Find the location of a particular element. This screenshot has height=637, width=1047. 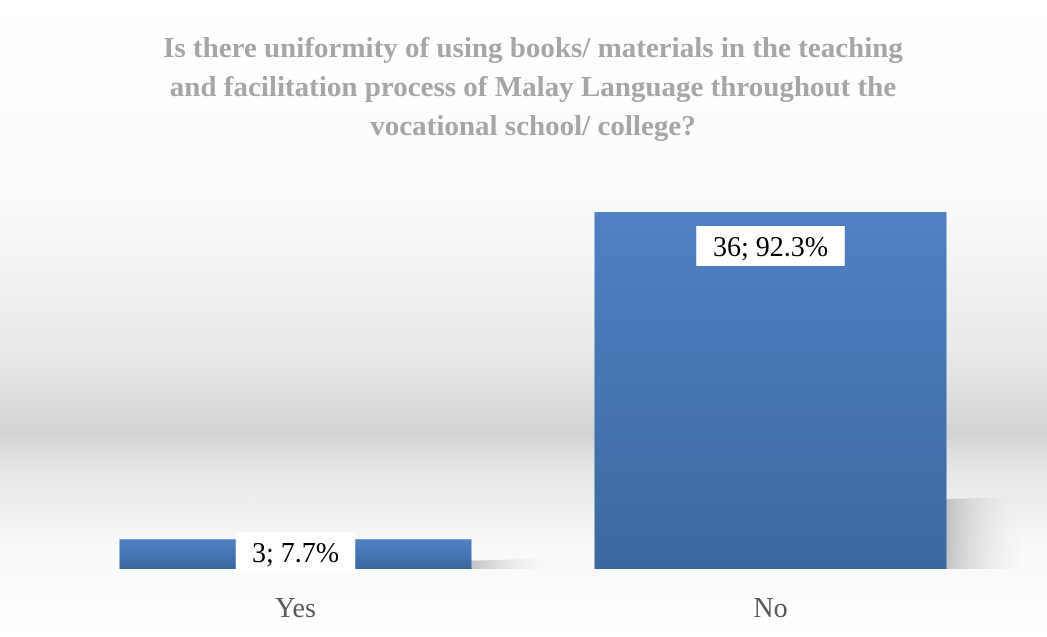

data-label-box-yes is located at coordinates (295, 552).